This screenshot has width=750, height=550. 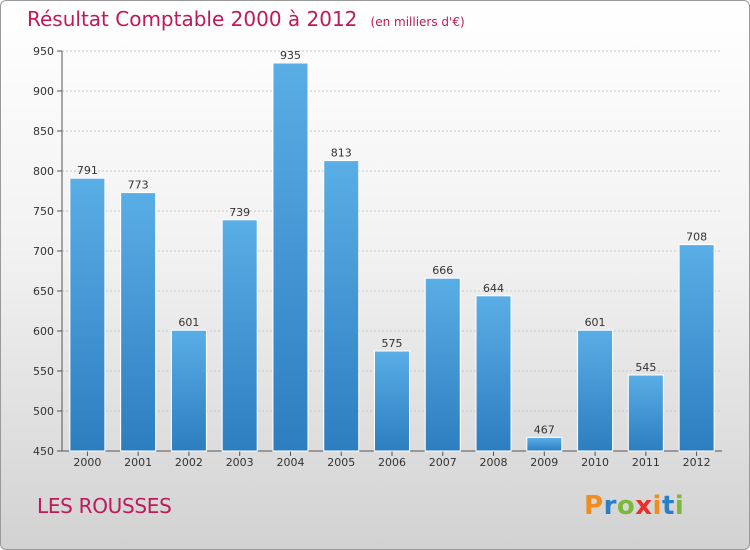 What do you see at coordinates (443, 462) in the screenshot?
I see `x-tick-label-2007: 2007` at bounding box center [443, 462].